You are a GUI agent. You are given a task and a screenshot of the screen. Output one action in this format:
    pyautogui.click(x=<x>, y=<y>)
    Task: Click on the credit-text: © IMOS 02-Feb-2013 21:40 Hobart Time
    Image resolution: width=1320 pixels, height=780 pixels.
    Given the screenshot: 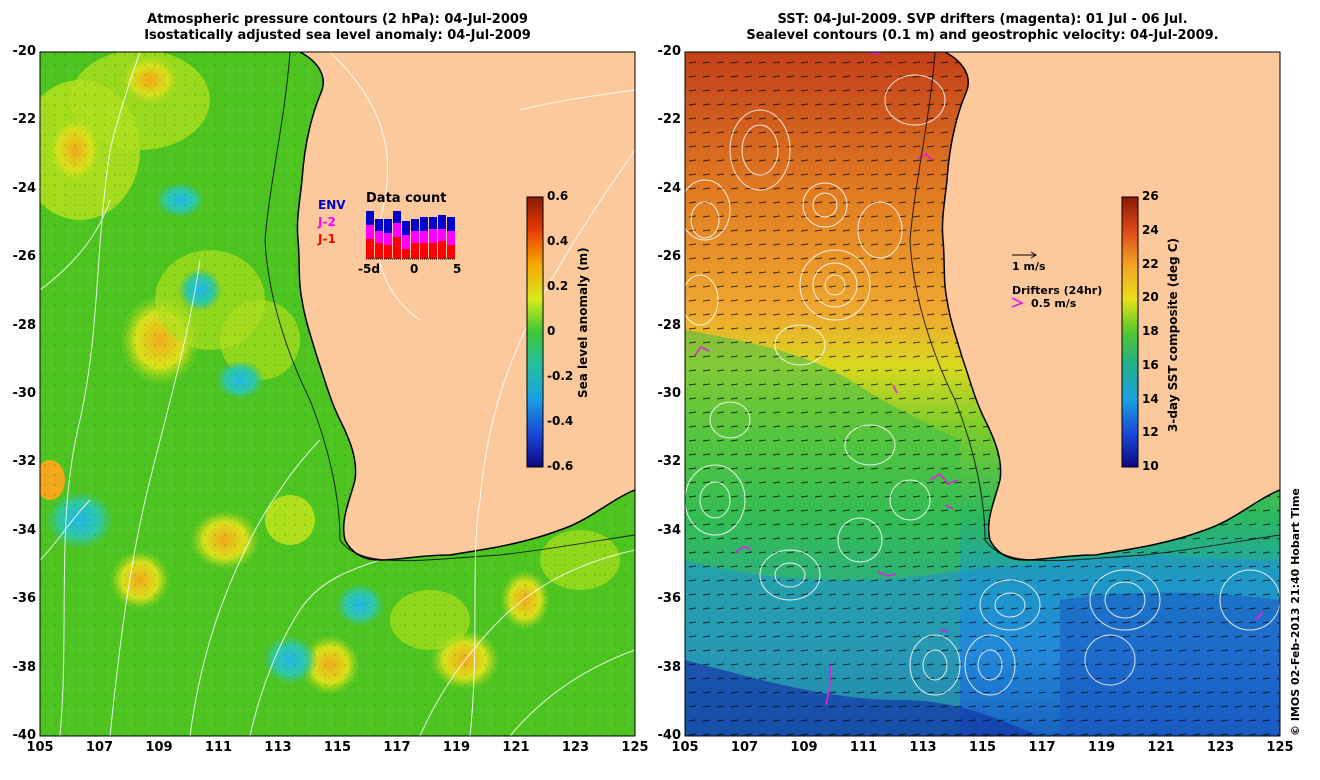 What is the action you would take?
    pyautogui.click(x=1295, y=612)
    